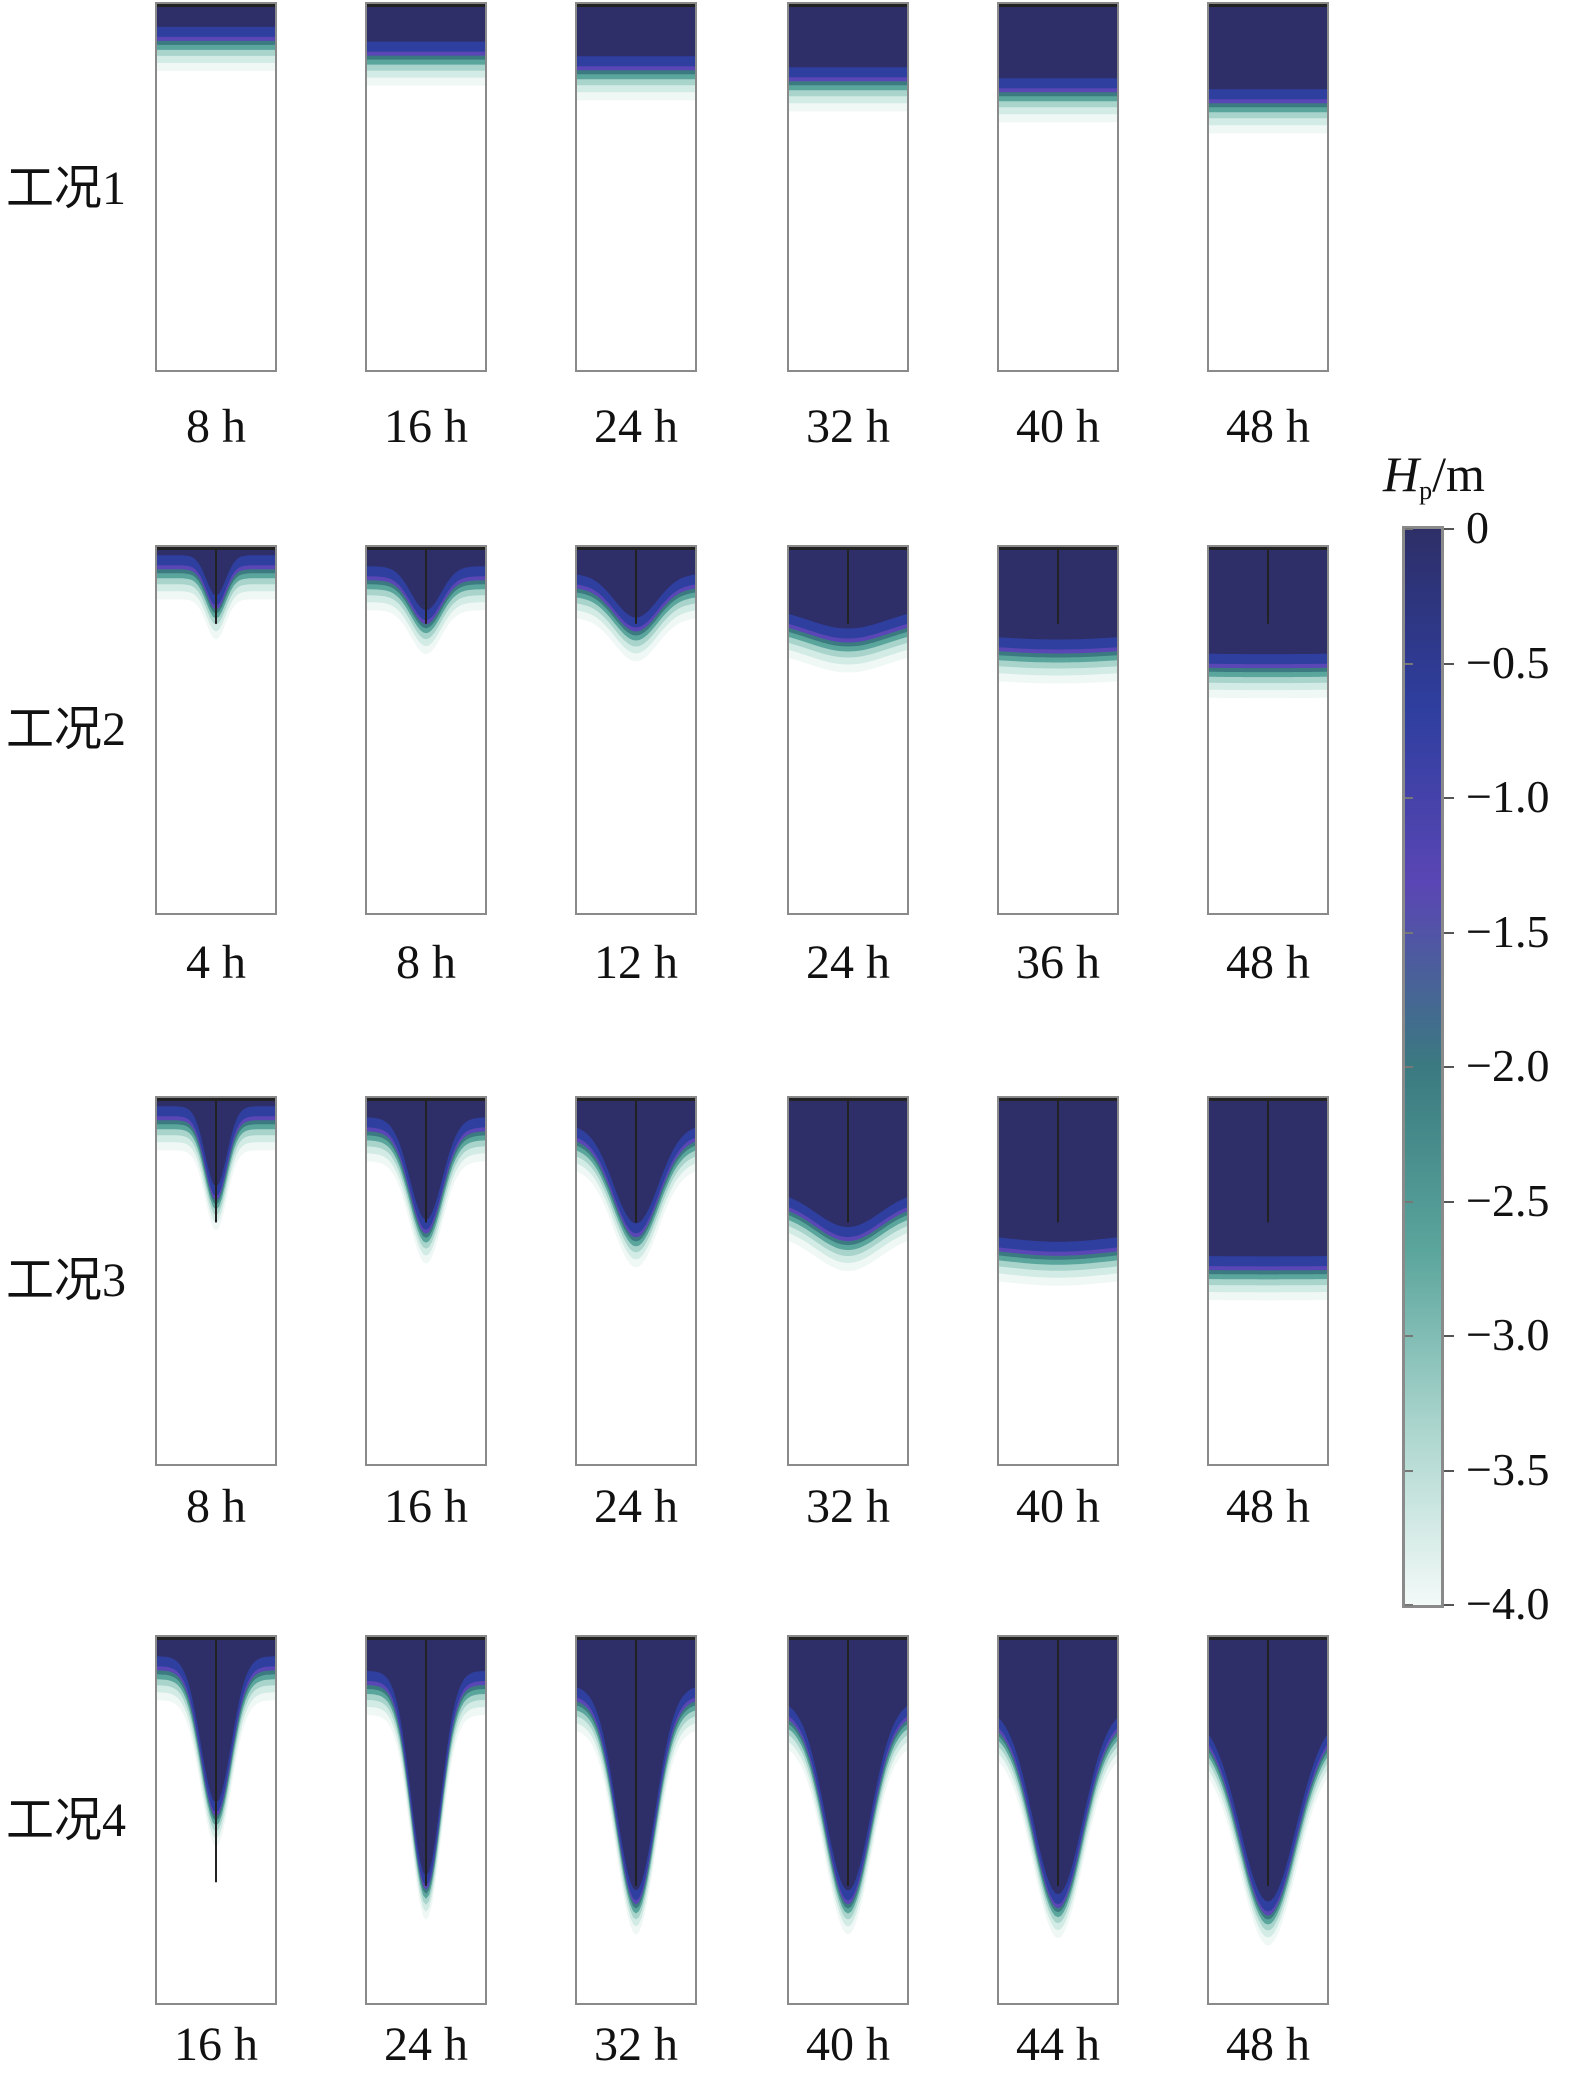 Image resolution: width=1575 pixels, height=2075 pixels. Describe the element at coordinates (66, 188) in the screenshot. I see `row-label: 工况1` at that location.